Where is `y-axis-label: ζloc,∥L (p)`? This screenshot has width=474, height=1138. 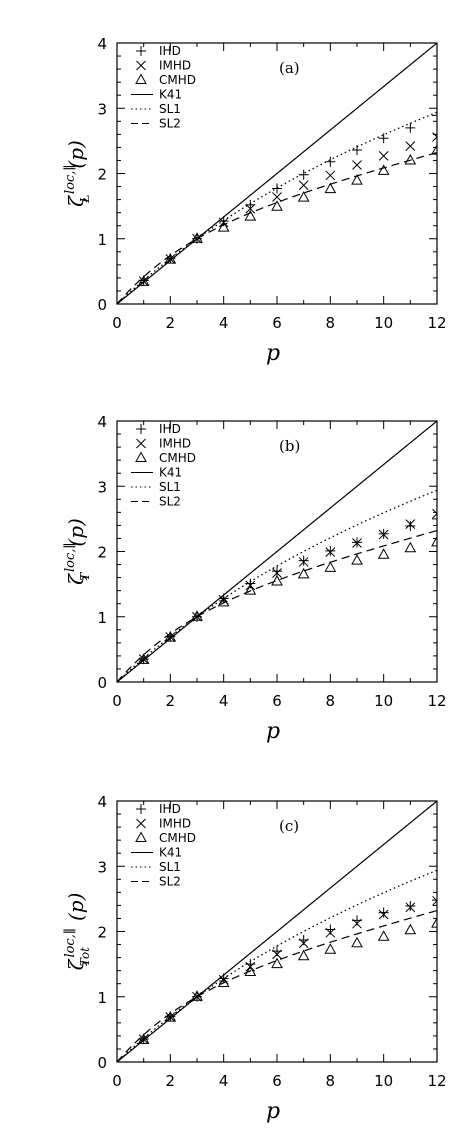
y-axis-label: ζloc,∥L (p) is located at coordinates (77, 173).